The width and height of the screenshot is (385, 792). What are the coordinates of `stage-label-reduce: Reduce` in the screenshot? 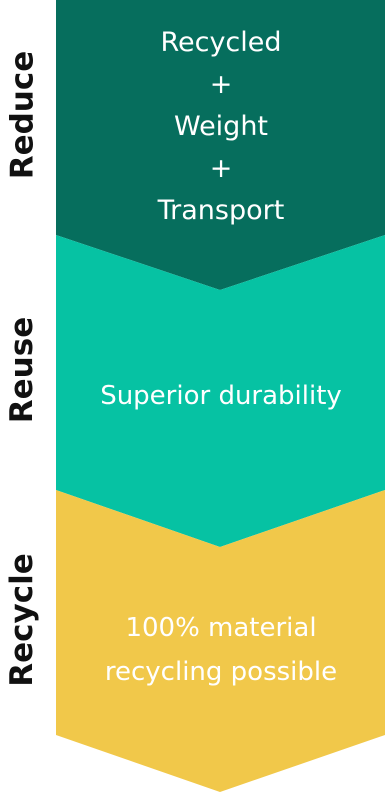 It's located at (22, 115).